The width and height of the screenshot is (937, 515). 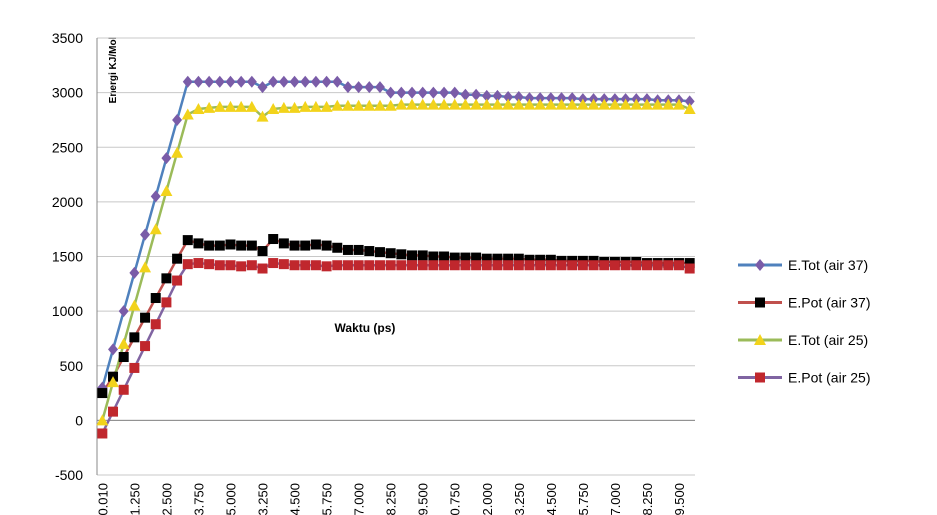 I want to click on x-tick-label: 7.000, so click(x=359, y=499).